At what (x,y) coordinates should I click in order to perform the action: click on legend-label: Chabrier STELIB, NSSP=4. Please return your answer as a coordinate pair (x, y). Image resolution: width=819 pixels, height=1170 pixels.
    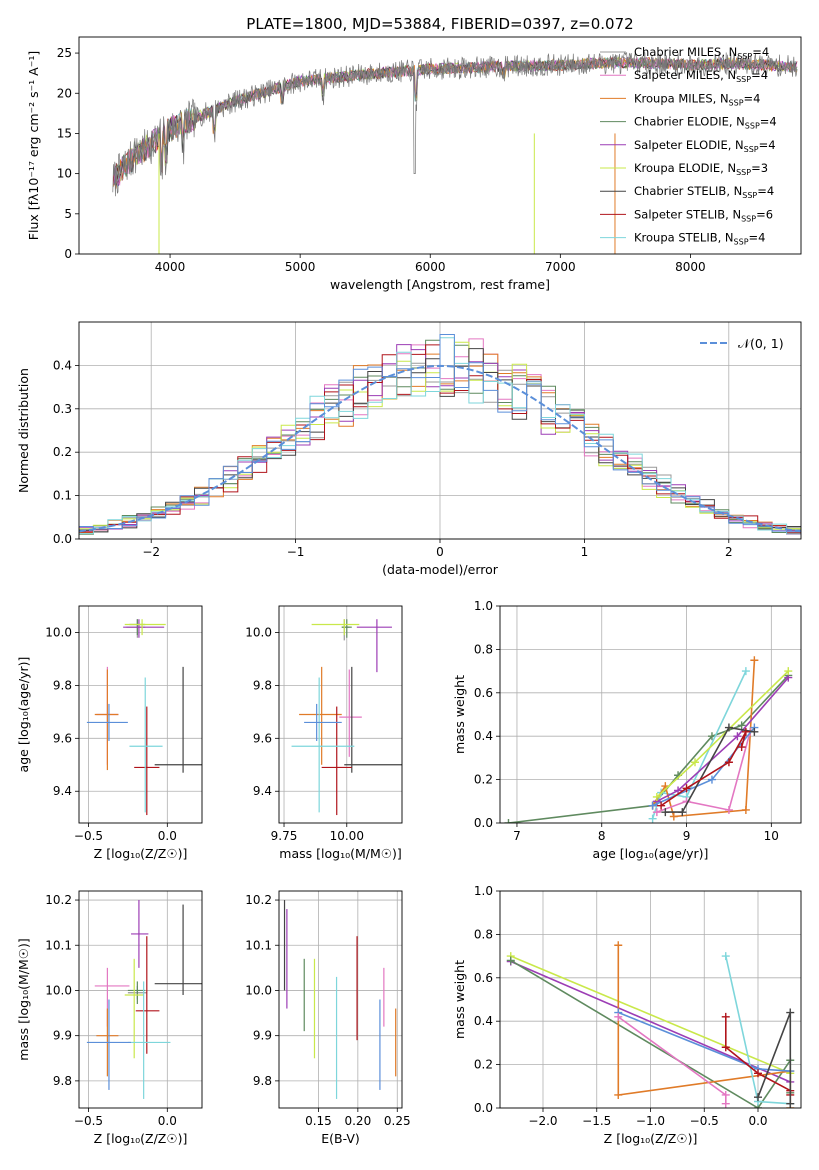
    Looking at the image, I should click on (704, 192).